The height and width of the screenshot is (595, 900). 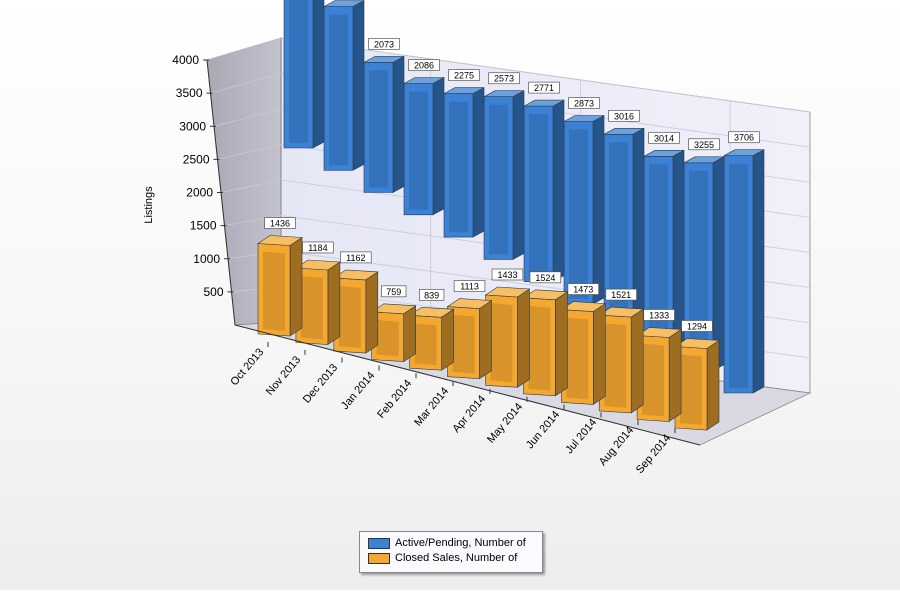 I want to click on bar-closed-sales-5: 1113, so click(x=469, y=330).